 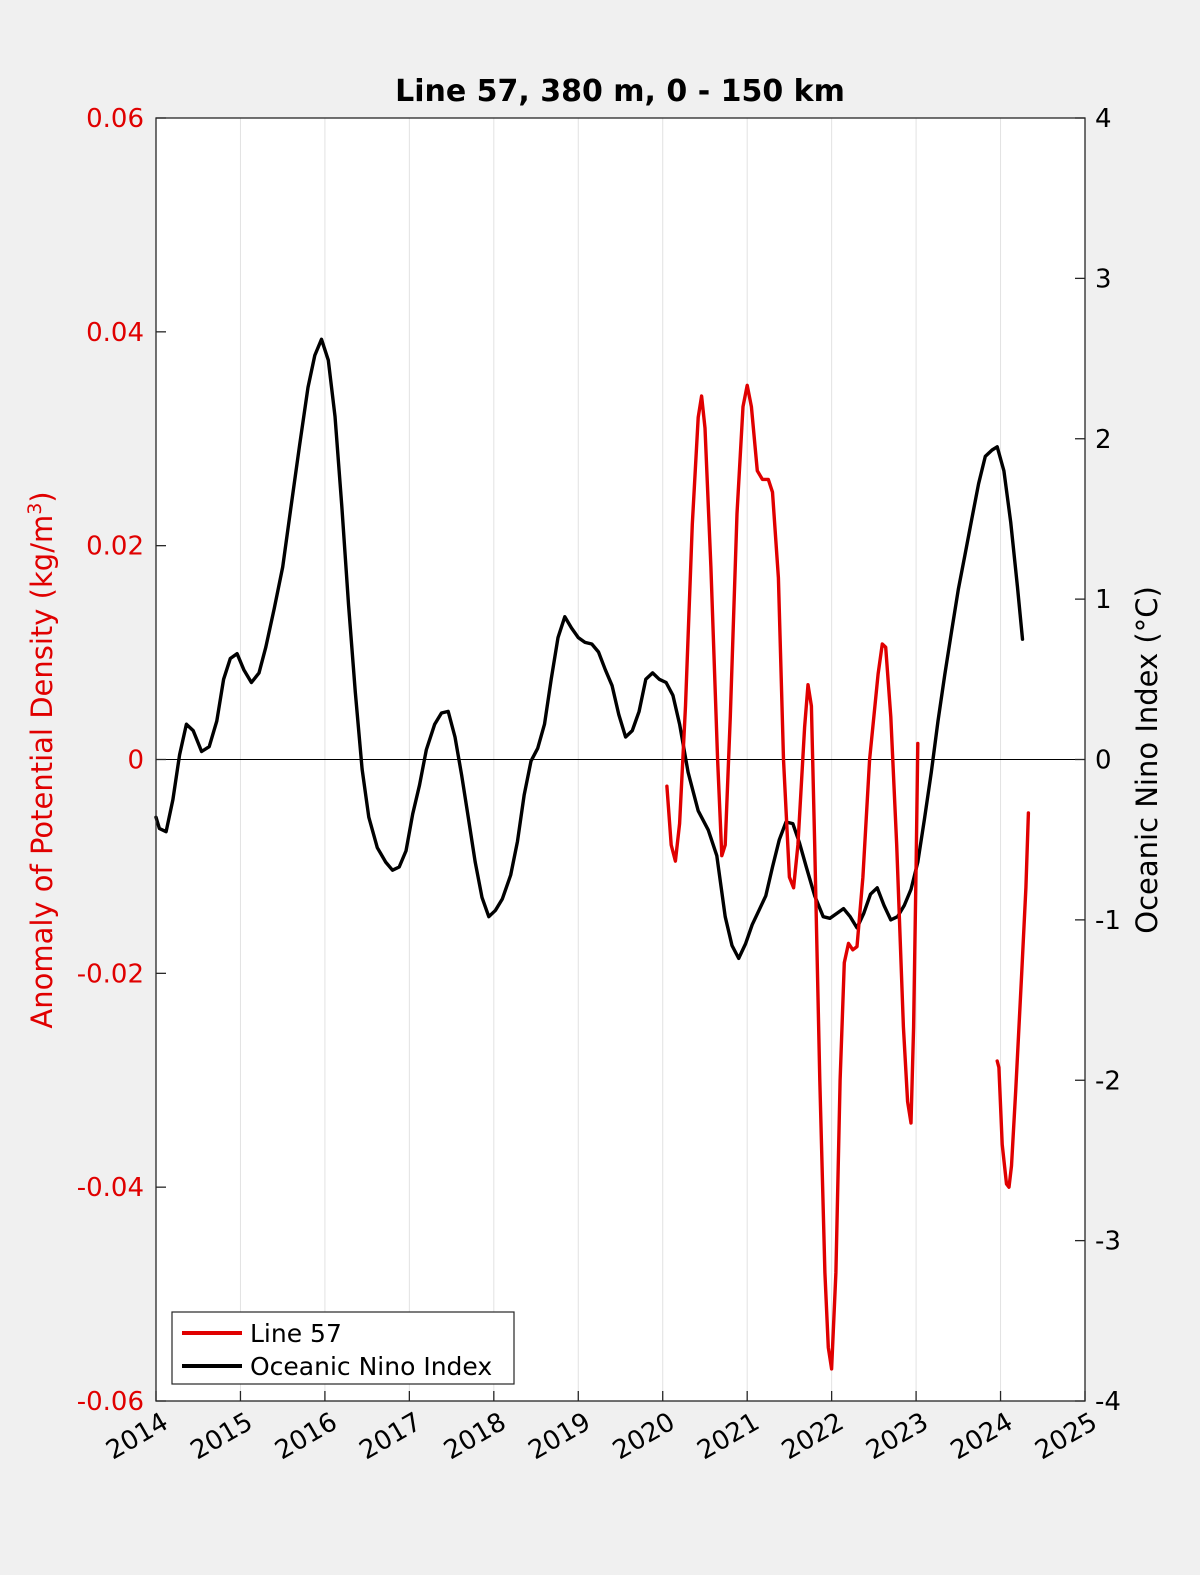 I want to click on y-left-tick-label: 0.06, so click(x=115, y=119).